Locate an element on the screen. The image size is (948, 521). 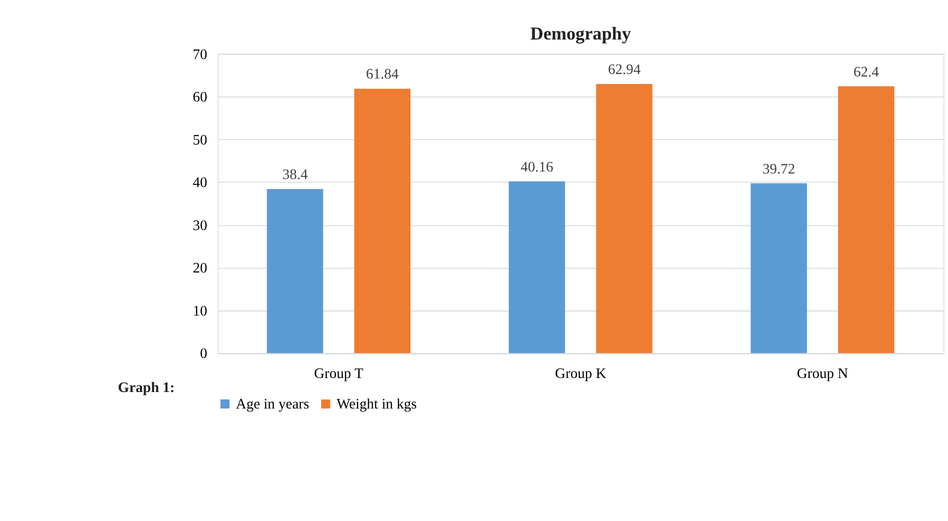
data-label: 40.16 is located at coordinates (537, 167).